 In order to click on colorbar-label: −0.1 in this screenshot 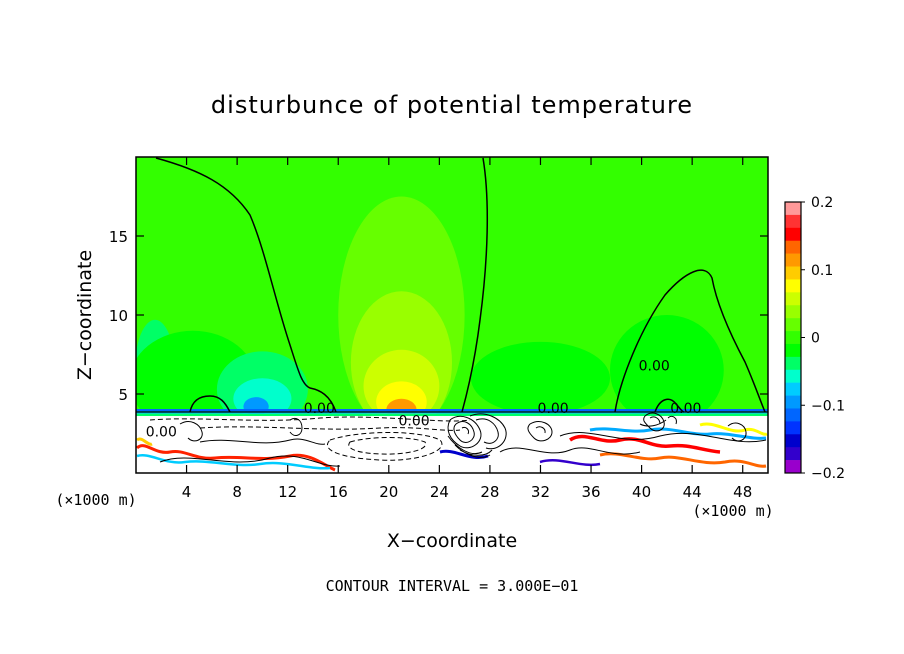, I will do `click(828, 406)`.